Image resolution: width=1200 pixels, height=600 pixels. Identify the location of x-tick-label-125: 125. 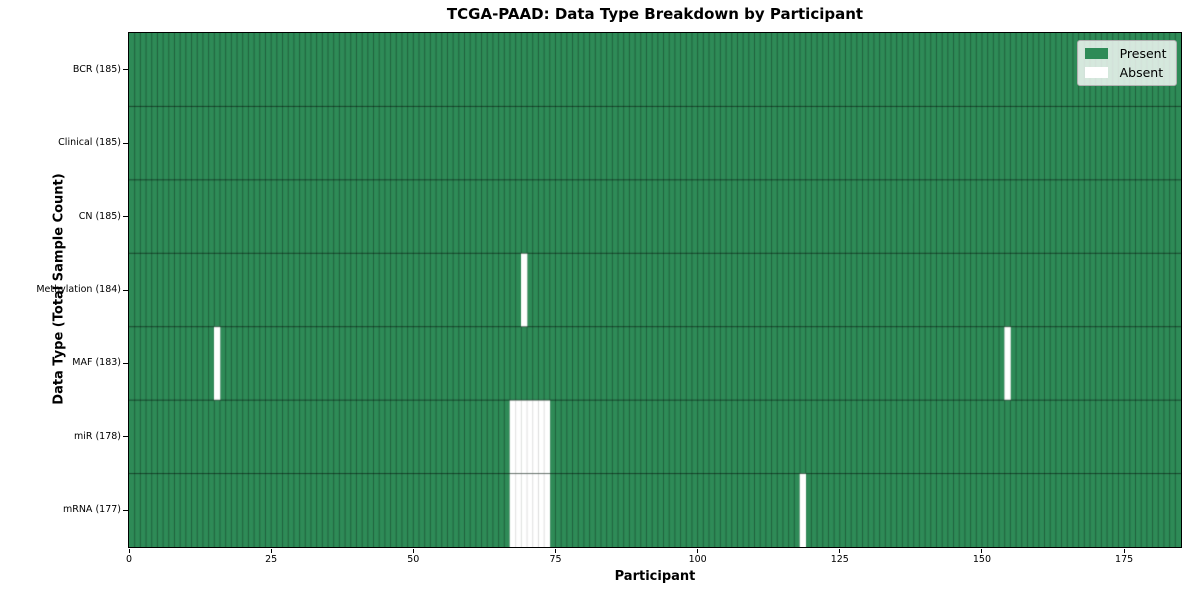
(839, 559).